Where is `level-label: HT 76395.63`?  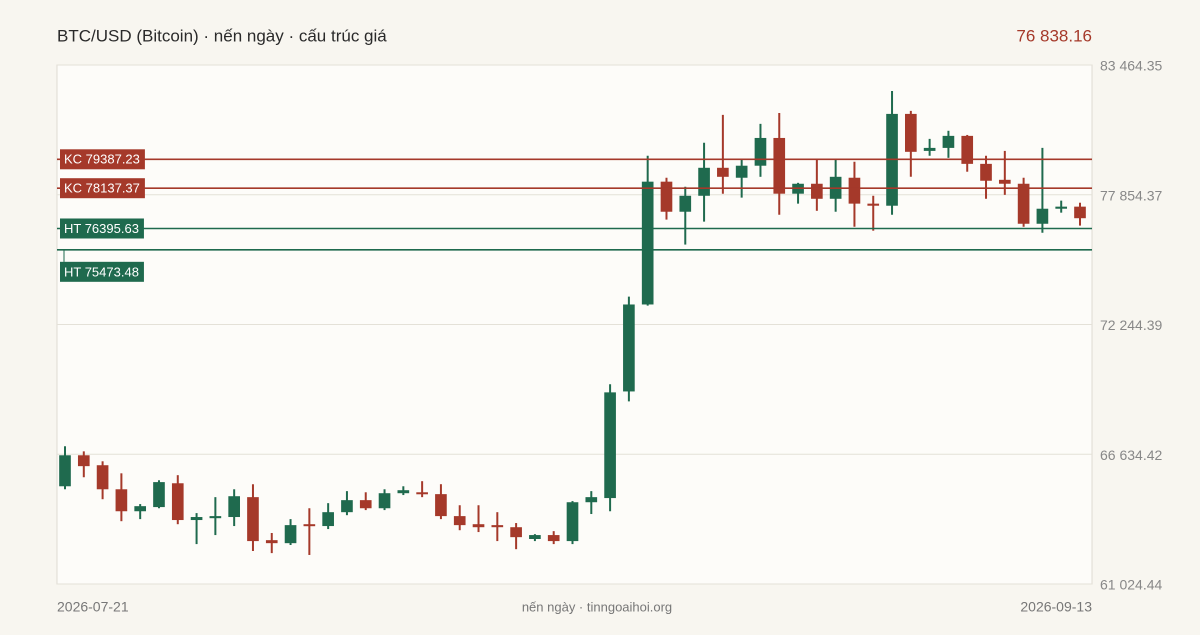
level-label: HT 76395.63 is located at coordinates (101, 228).